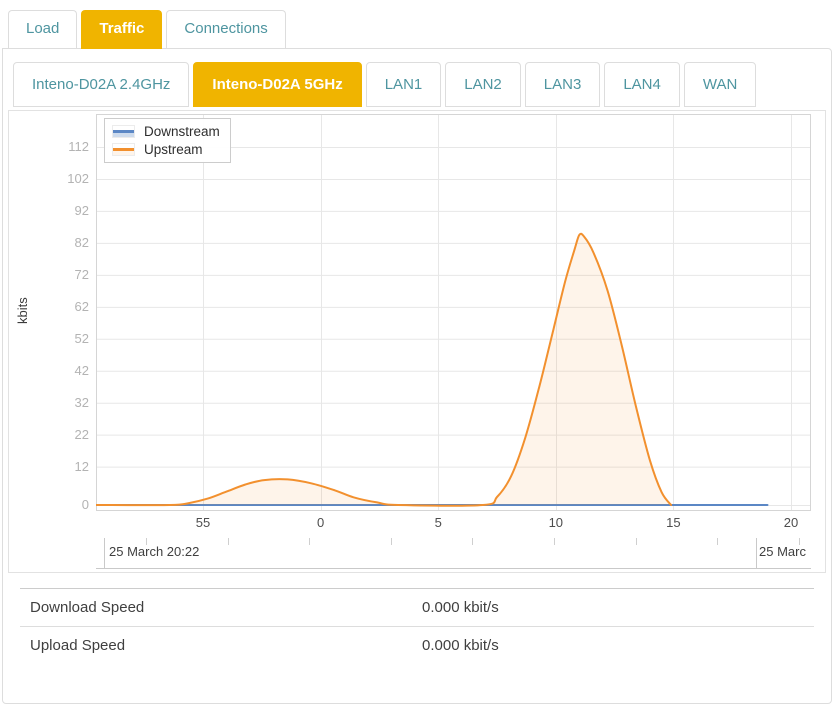 The image size is (834, 705). Describe the element at coordinates (81, 402) in the screenshot. I see `y-tick-label: 32` at that location.